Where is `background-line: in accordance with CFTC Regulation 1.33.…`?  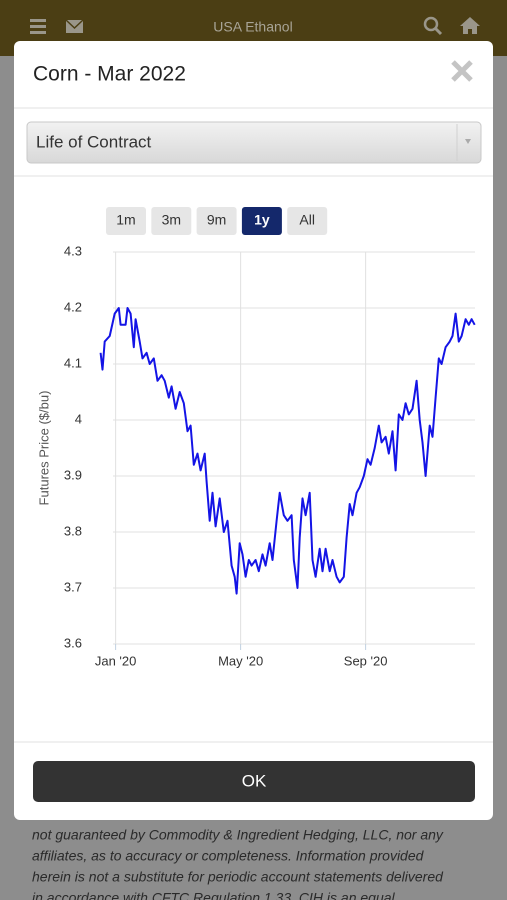 background-line: in accordance with CFTC Regulation 1.33.… is located at coordinates (214, 895).